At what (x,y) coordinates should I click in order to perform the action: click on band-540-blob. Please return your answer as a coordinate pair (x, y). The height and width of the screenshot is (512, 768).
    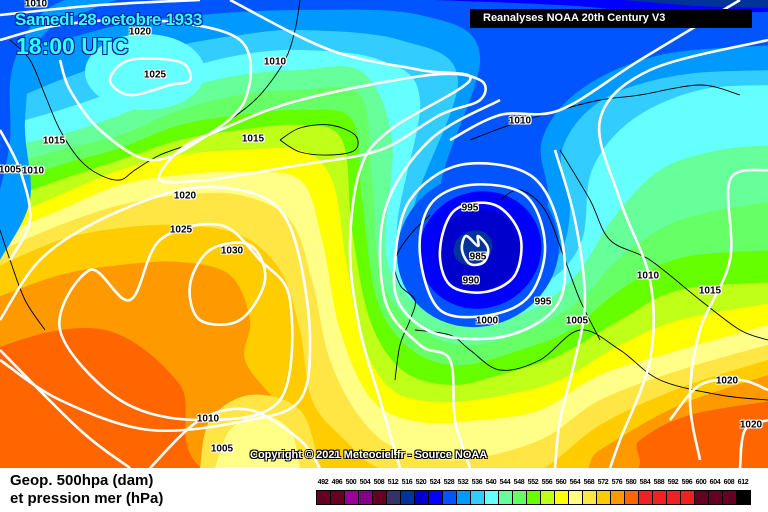
    Looking at the image, I should click on (145, 72).